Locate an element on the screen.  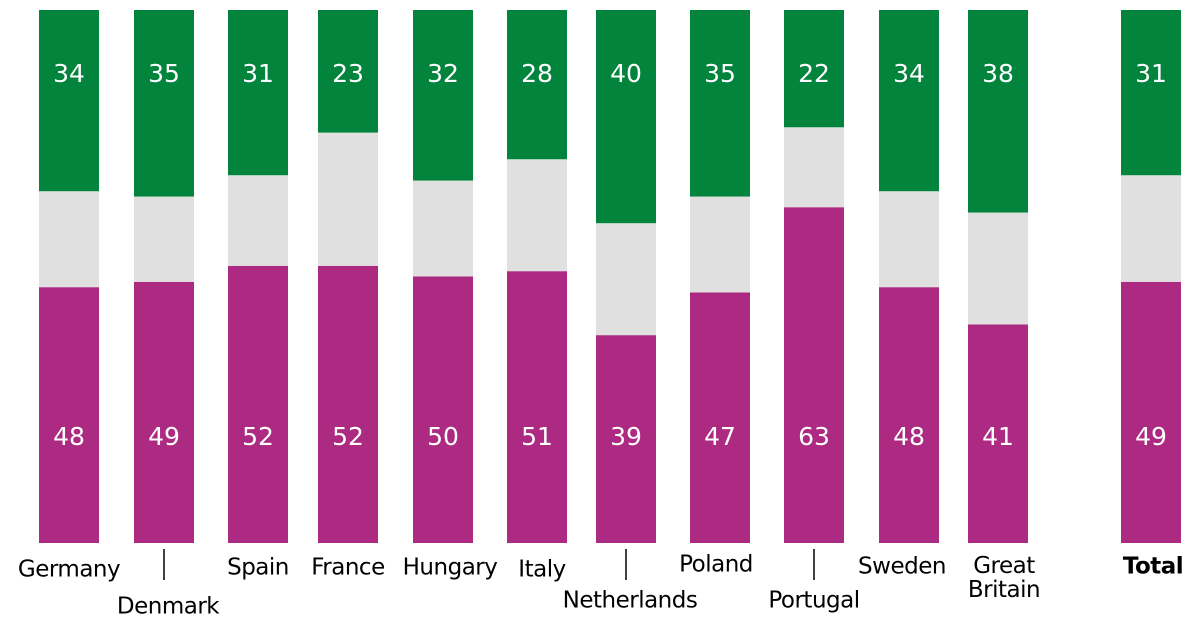
data-label: 28 is located at coordinates (537, 73).